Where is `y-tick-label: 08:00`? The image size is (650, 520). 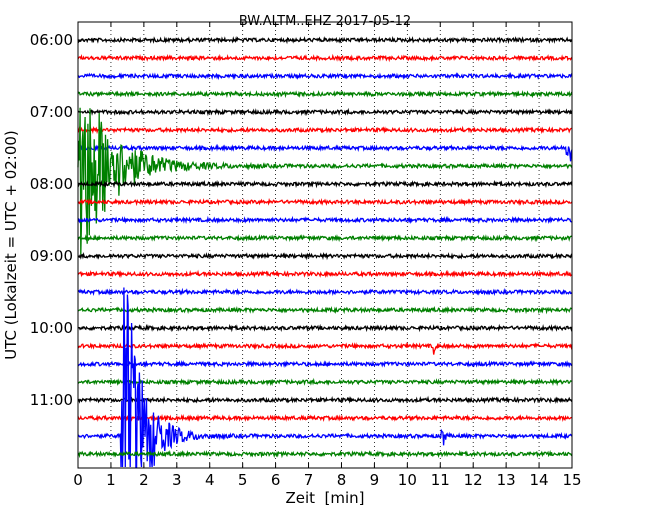
y-tick-label: 08:00 is located at coordinates (51, 184).